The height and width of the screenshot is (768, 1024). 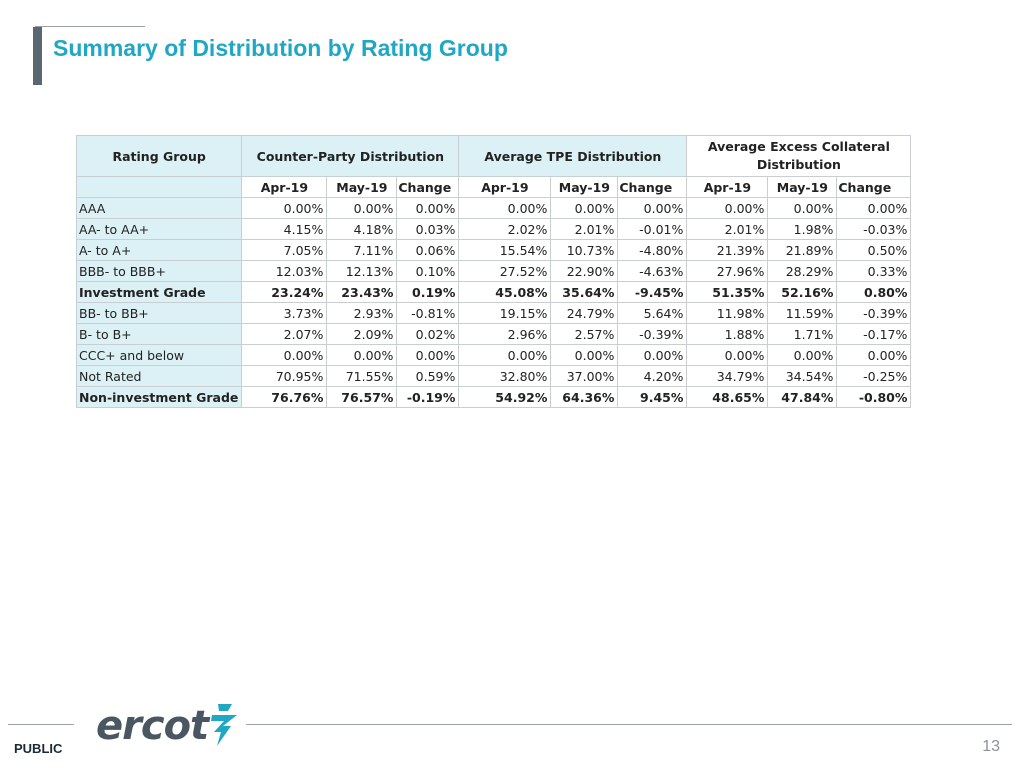 I want to click on value-cell: 11.98%, so click(x=727, y=313).